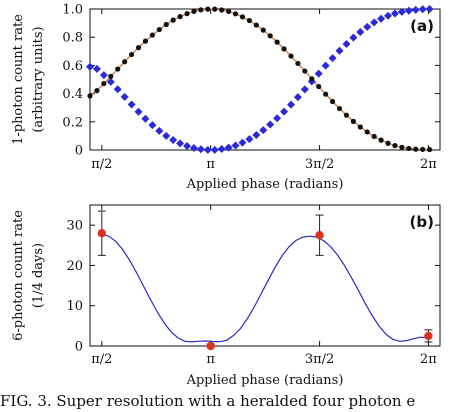 The height and width of the screenshot is (412, 474). What do you see at coordinates (72, 66) in the screenshot?
I see `y-tick-label: 0.6` at bounding box center [72, 66].